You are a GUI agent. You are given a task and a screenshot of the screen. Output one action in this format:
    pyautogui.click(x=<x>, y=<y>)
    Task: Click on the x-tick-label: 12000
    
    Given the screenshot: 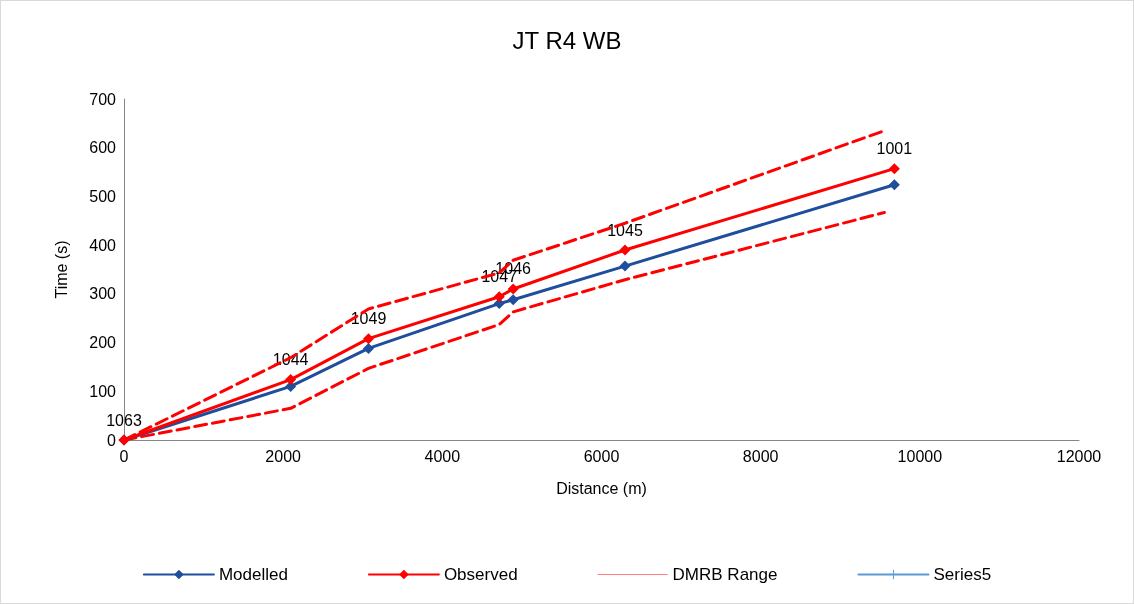 What is the action you would take?
    pyautogui.click(x=1079, y=456)
    